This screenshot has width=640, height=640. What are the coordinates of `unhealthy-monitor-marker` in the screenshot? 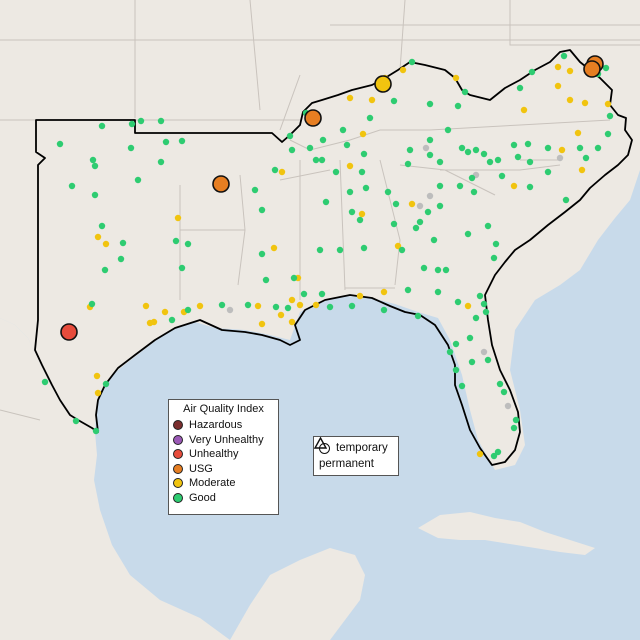 It's located at (69, 332).